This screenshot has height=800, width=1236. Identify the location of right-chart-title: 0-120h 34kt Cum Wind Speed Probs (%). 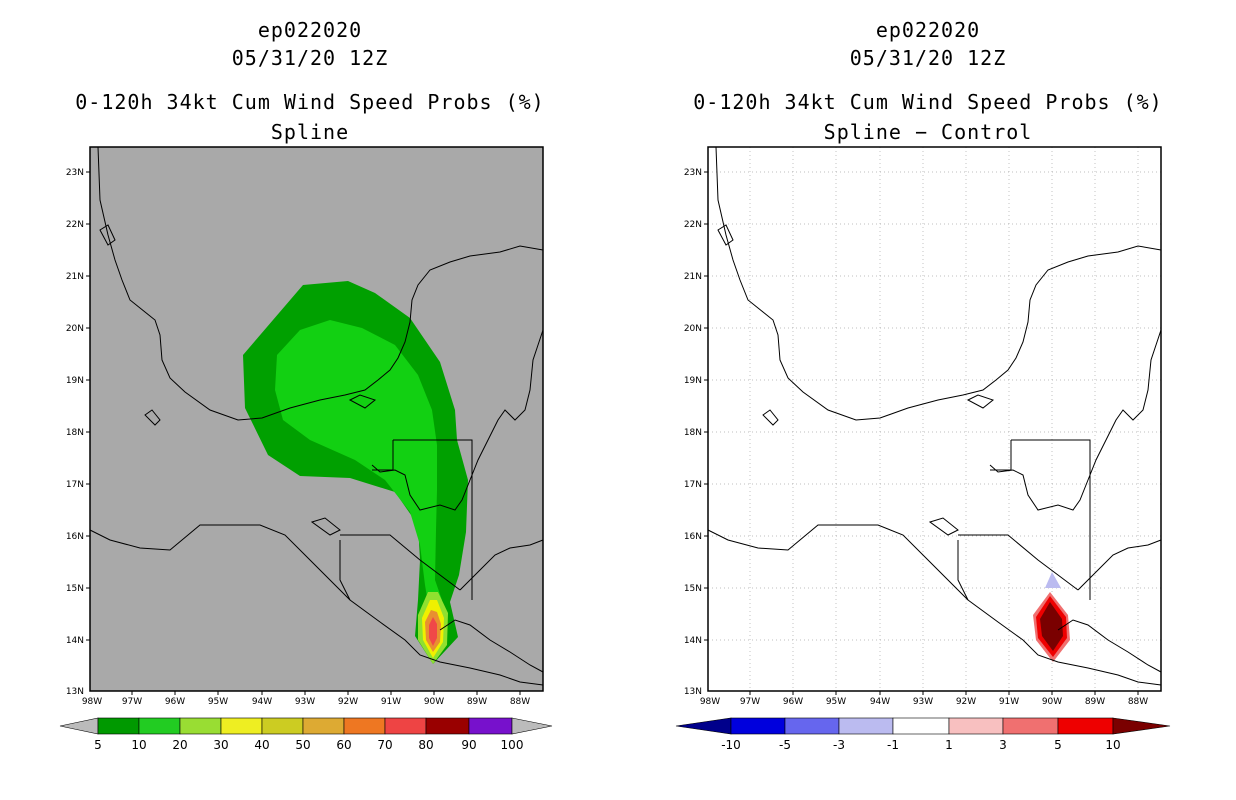
(928, 102).